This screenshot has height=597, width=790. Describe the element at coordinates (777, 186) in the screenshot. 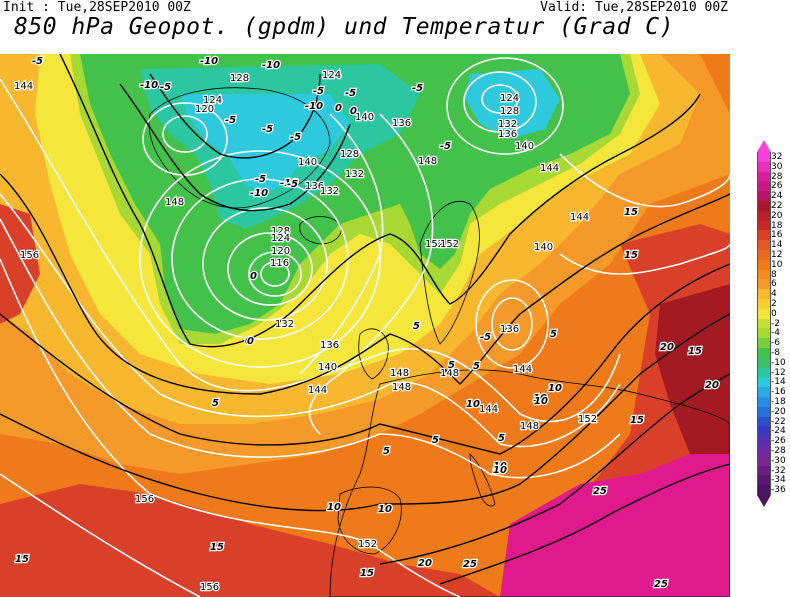

I see `colorbar-label: 26` at that location.